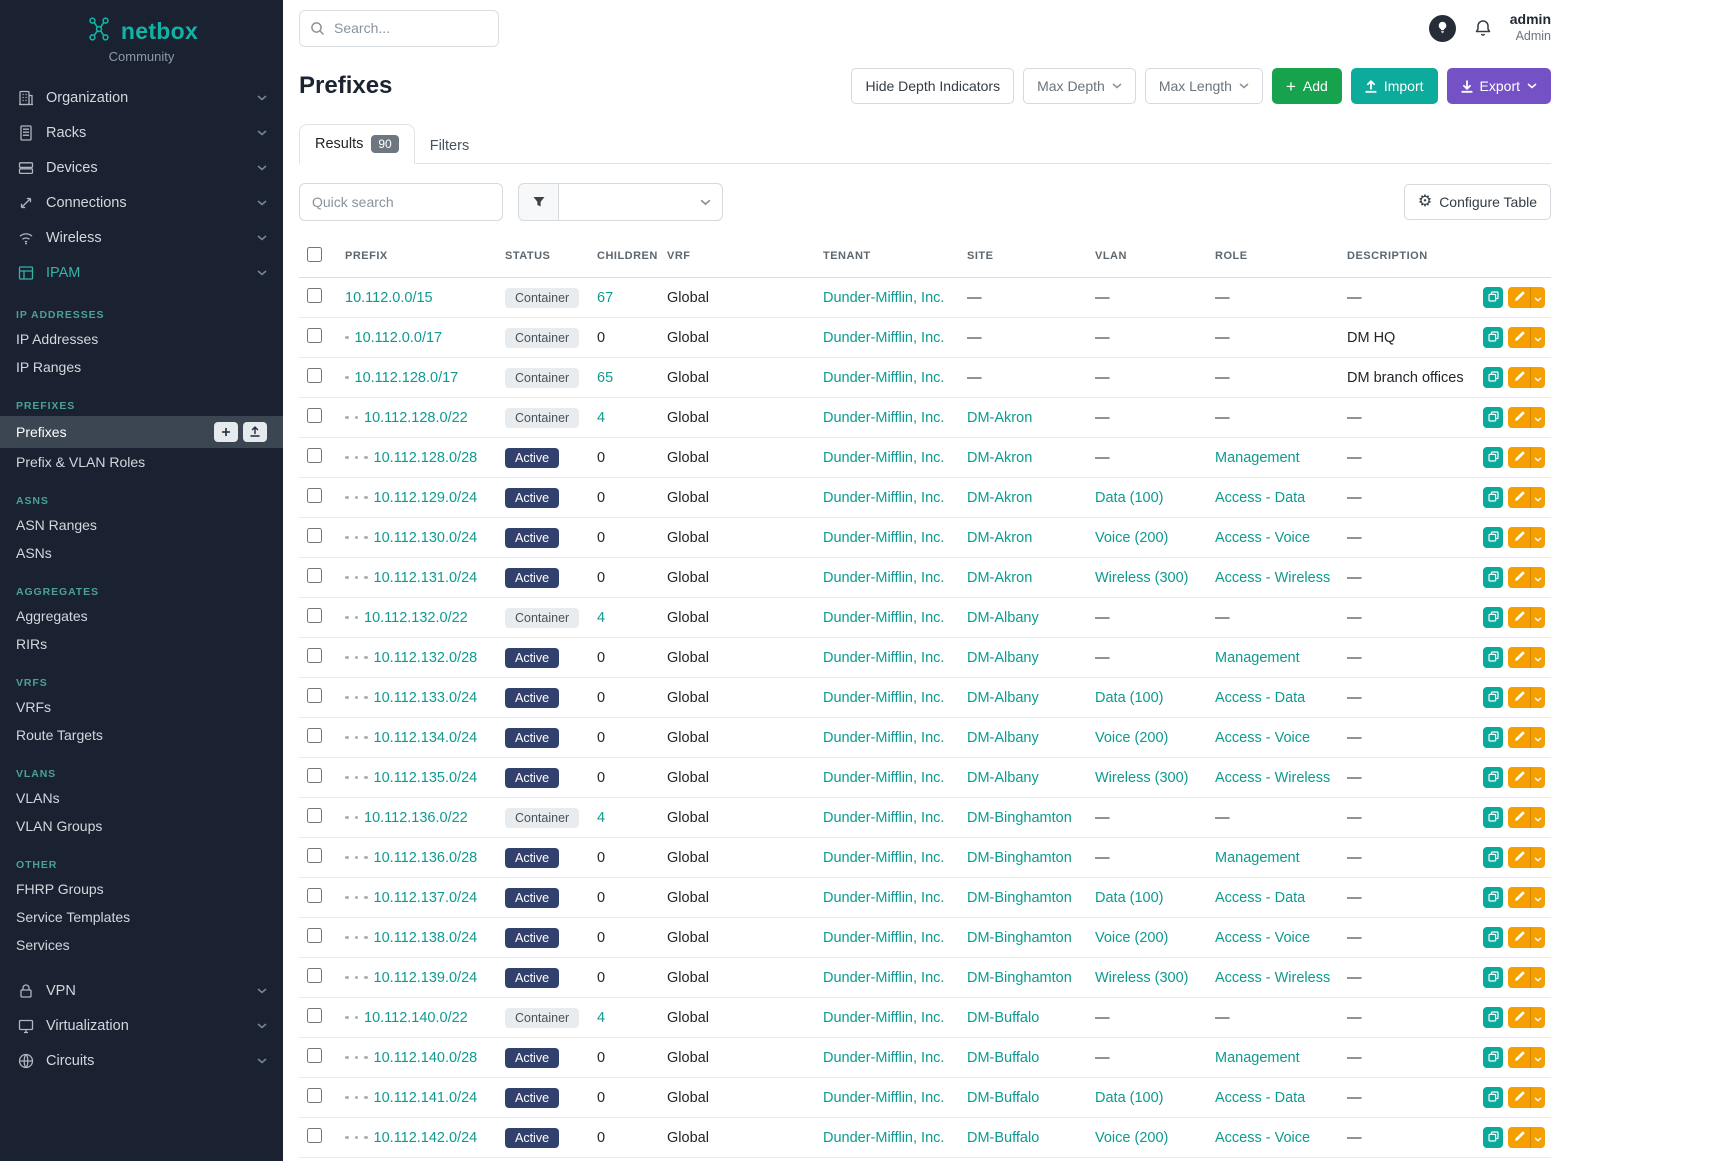  Describe the element at coordinates (641, 202) in the screenshot. I see `saved-filter-select` at that location.